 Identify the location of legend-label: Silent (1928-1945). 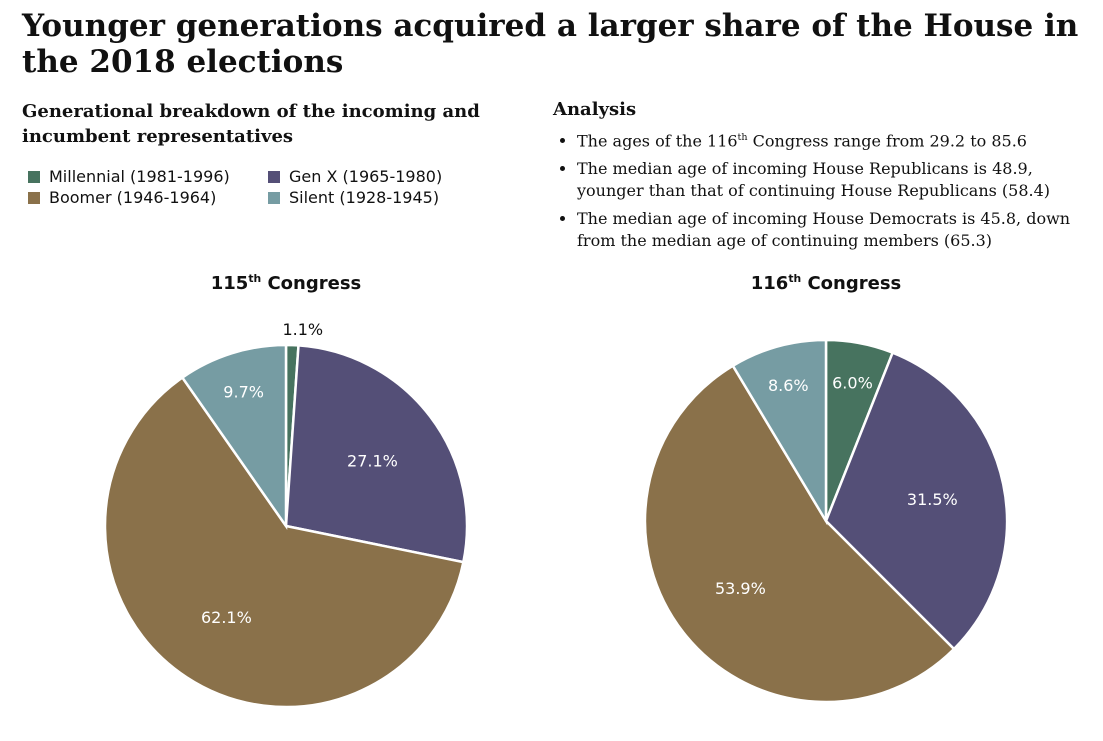
(364, 197).